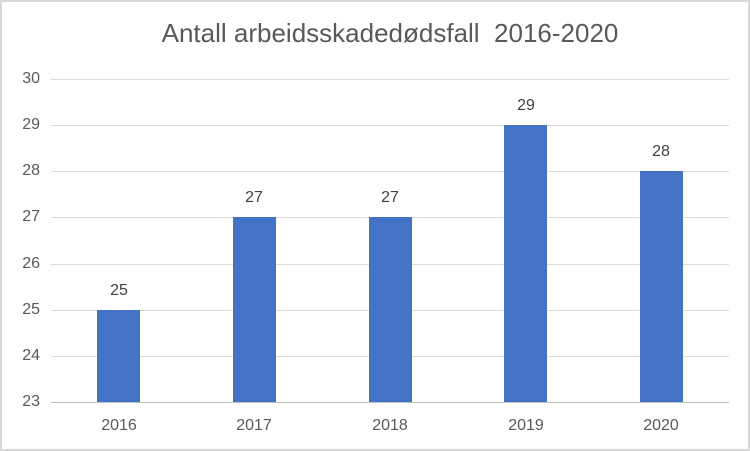  I want to click on chart-title: Antall arbeidsskadedødsfall 2016-2020, so click(390, 33).